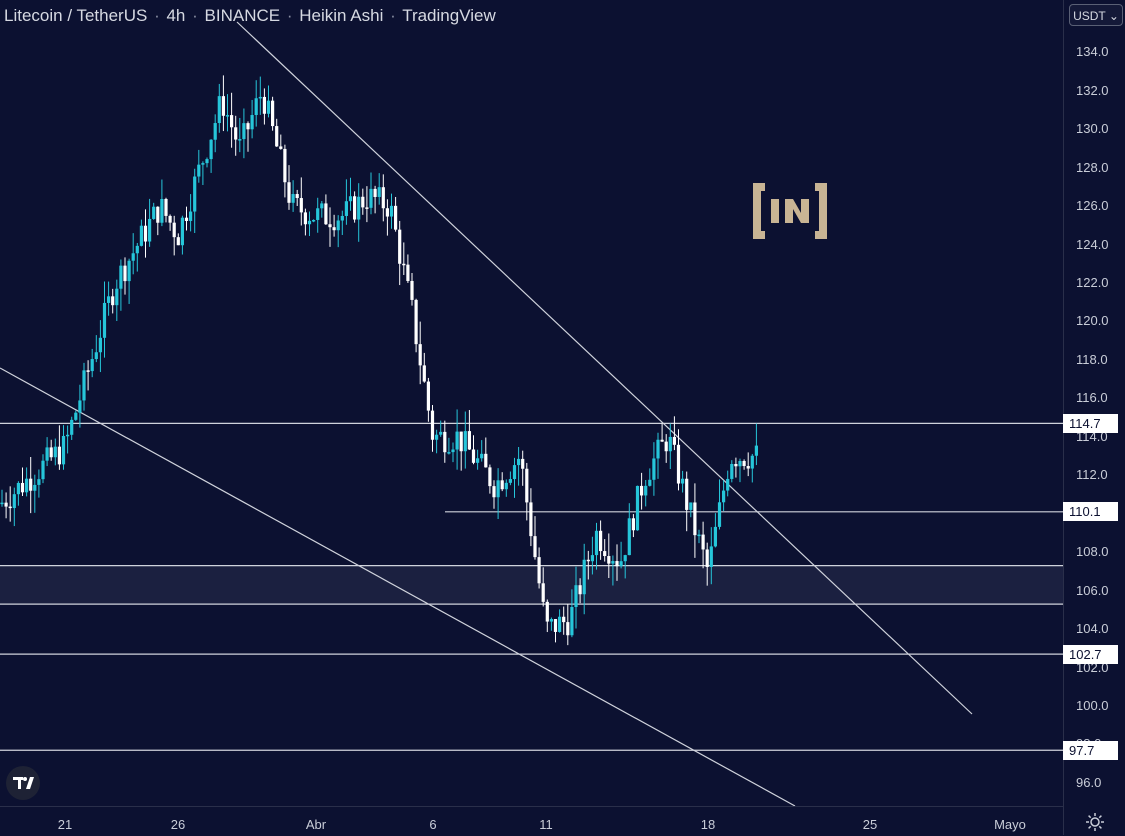  What do you see at coordinates (1089, 16) in the screenshot?
I see `currency-label: USDT` at bounding box center [1089, 16].